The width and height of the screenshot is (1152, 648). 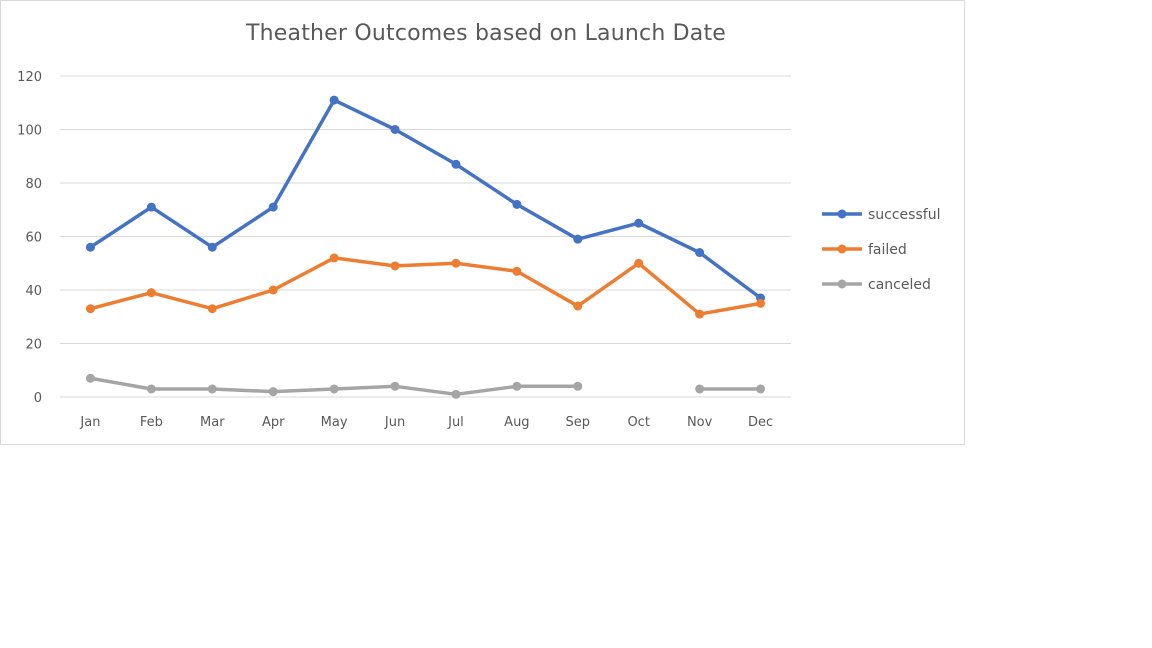 What do you see at coordinates (394, 422) in the screenshot?
I see `x-tick-label: Jun` at bounding box center [394, 422].